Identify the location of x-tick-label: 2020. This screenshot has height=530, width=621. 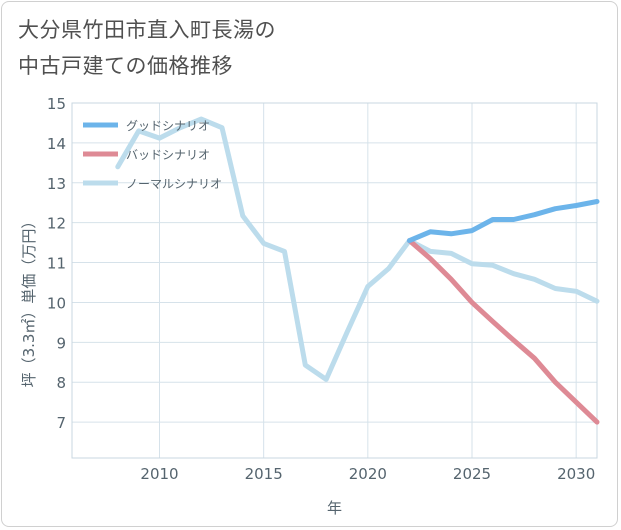
(368, 474).